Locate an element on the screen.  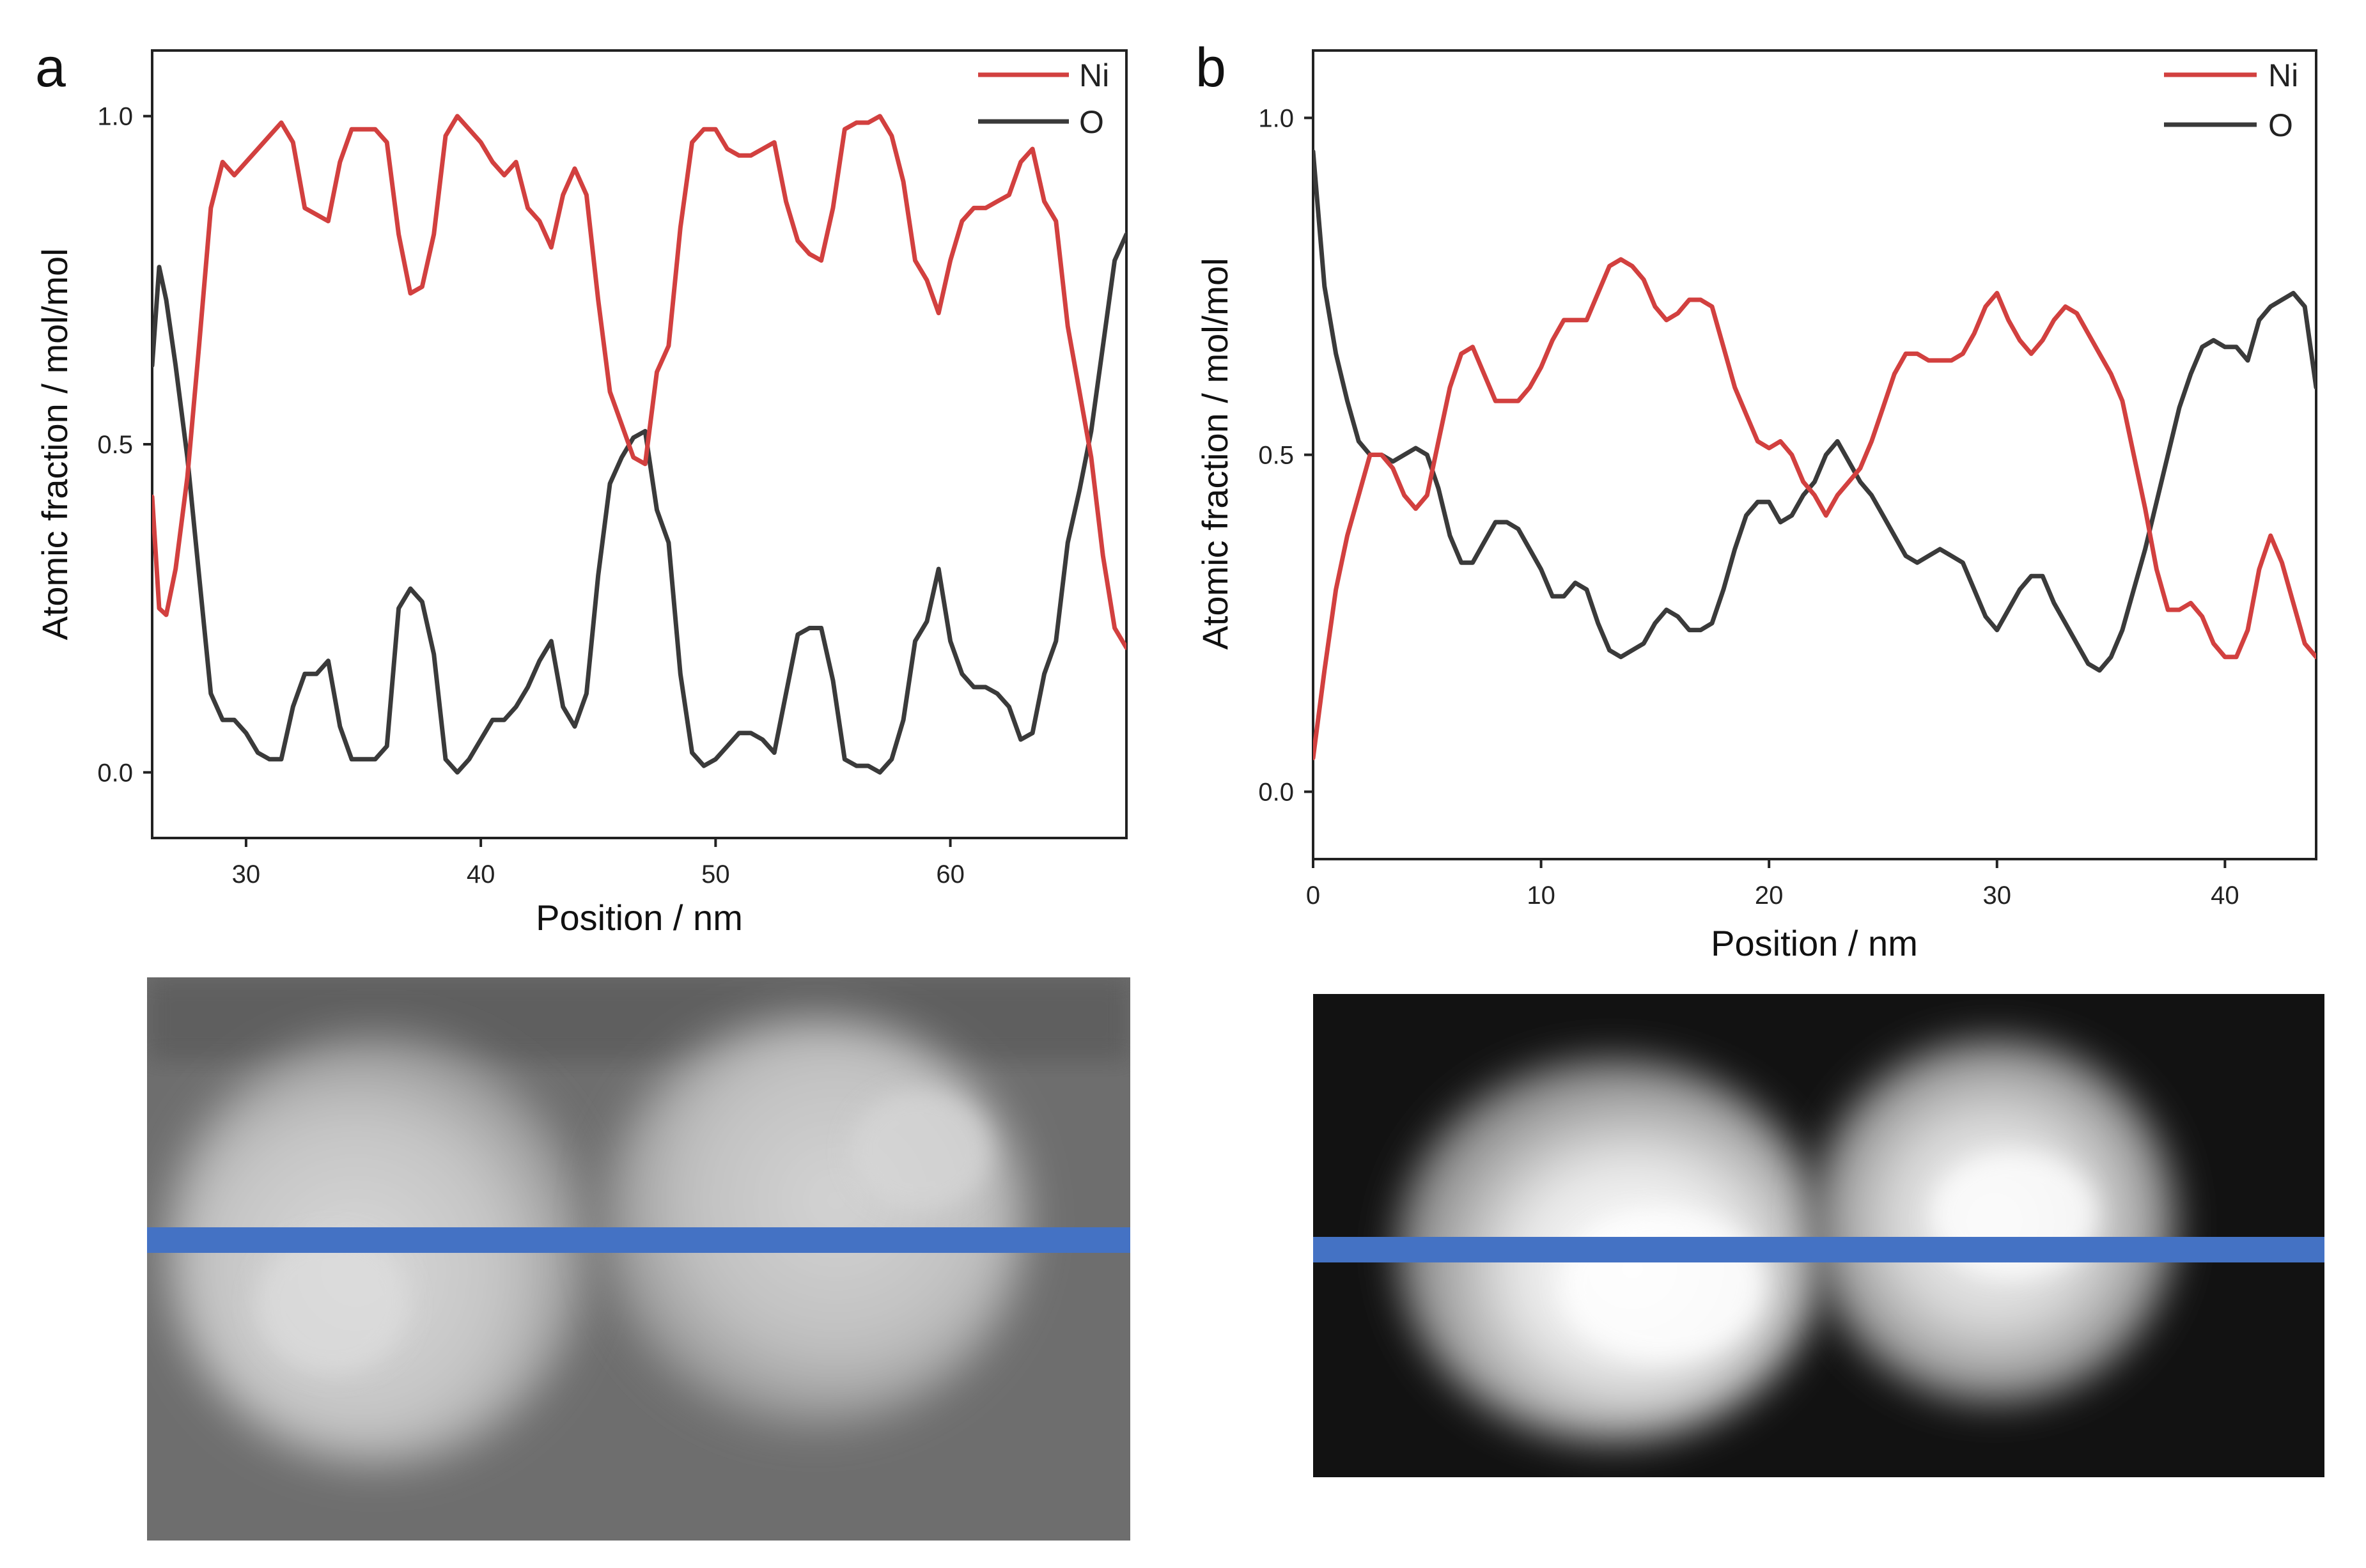
panel-b-x-tick-label: 20 is located at coordinates (1769, 896).